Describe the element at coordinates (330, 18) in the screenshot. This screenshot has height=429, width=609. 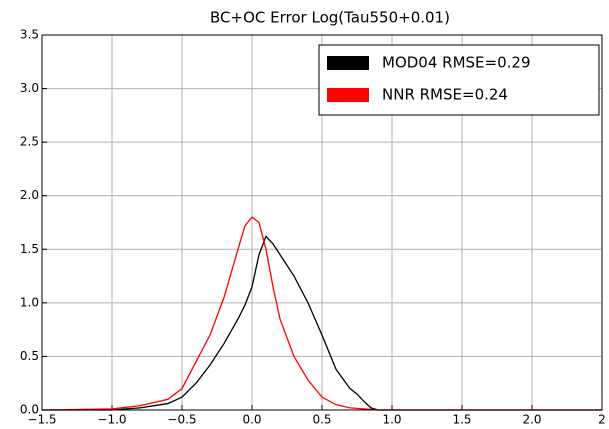
I see `chart-title: BC+OC Error Log(Tau550+0.01)` at that location.